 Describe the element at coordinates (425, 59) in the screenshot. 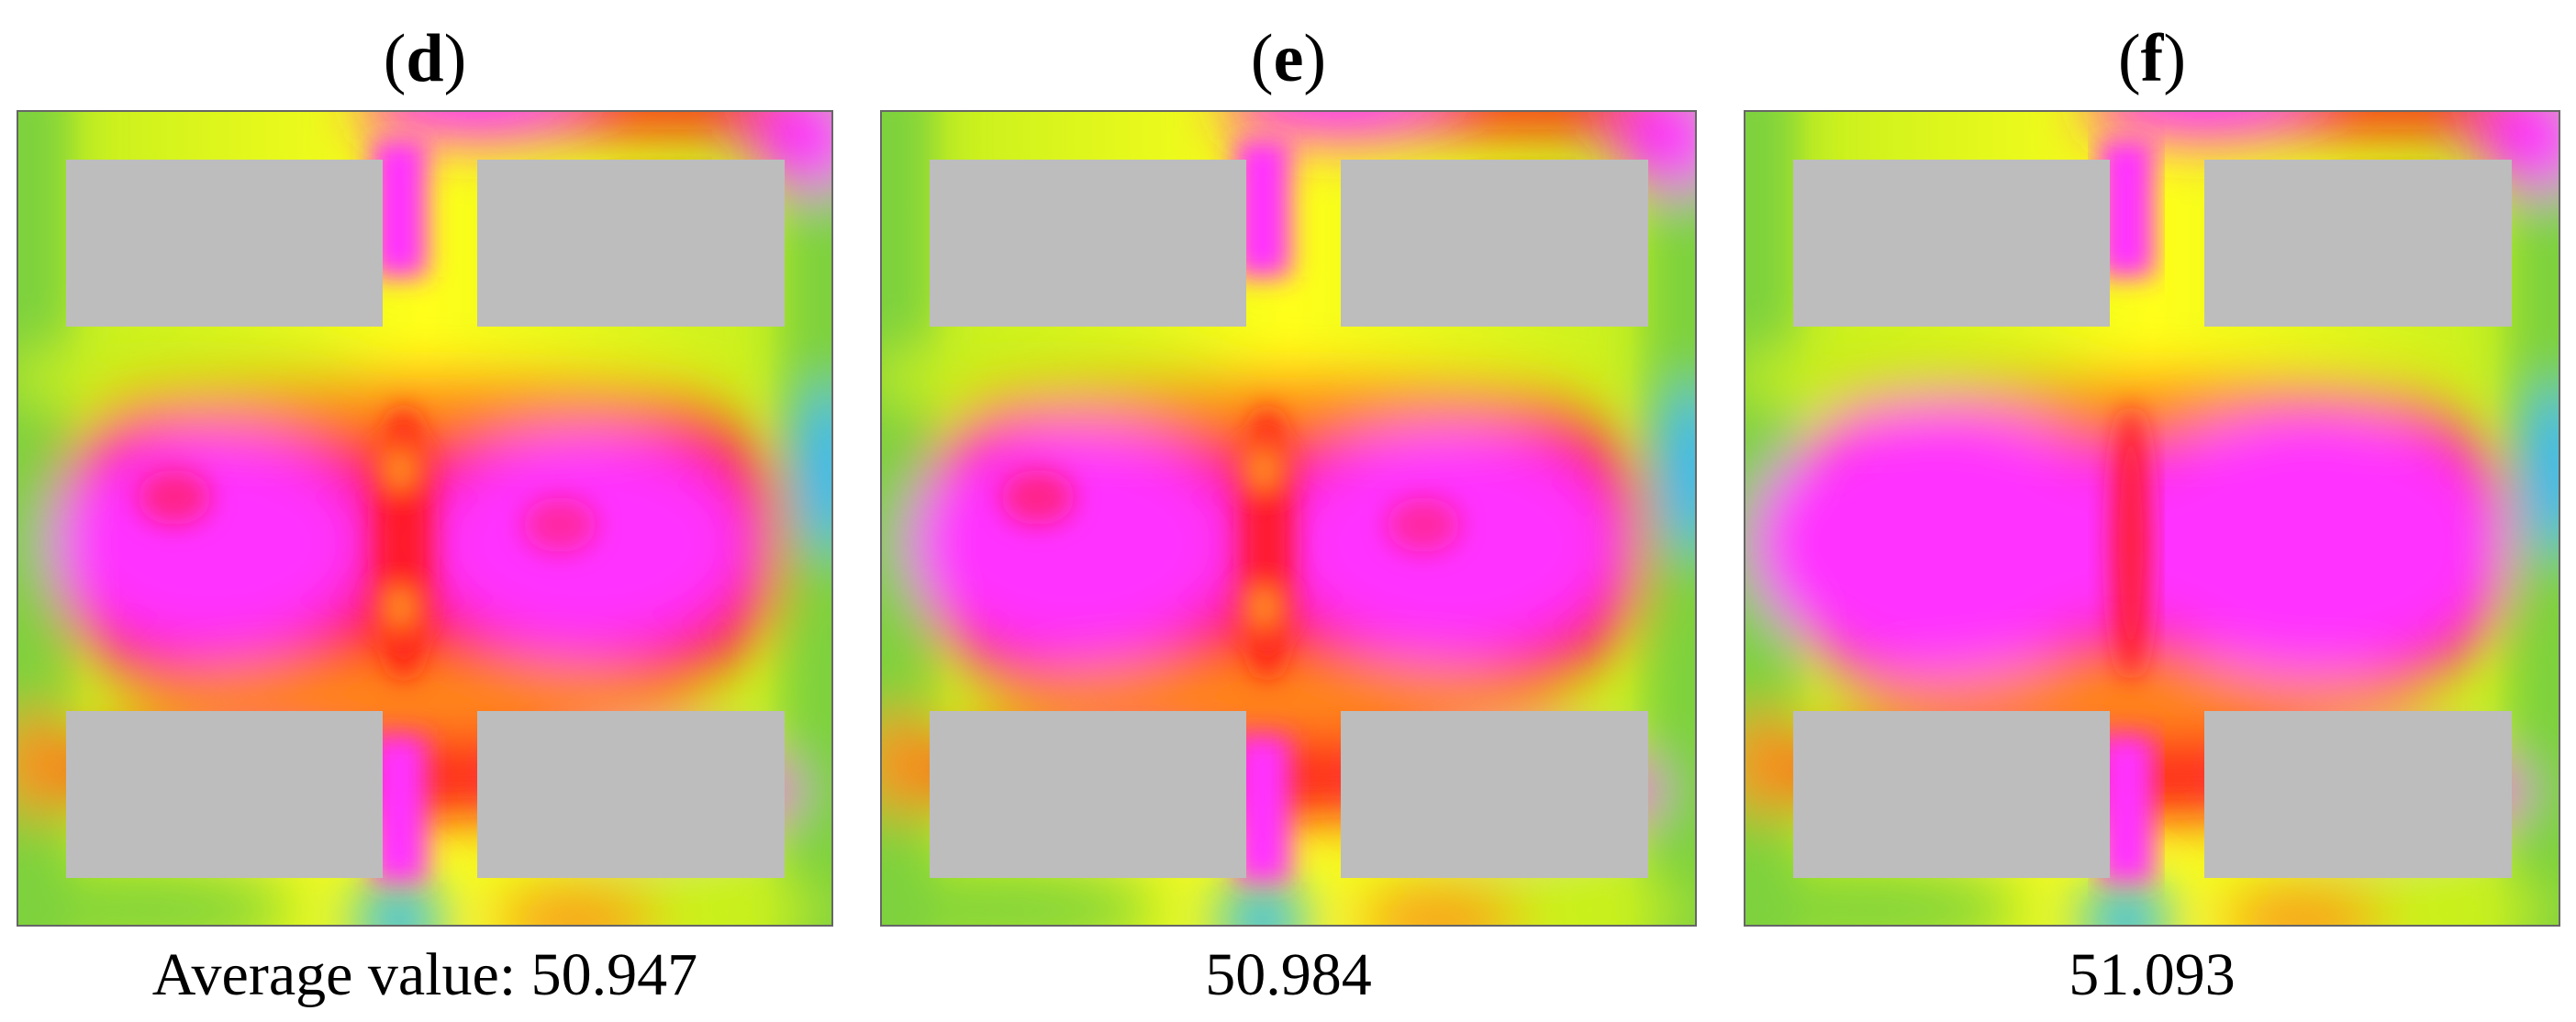

I see `panel-title-d: (d)` at that location.